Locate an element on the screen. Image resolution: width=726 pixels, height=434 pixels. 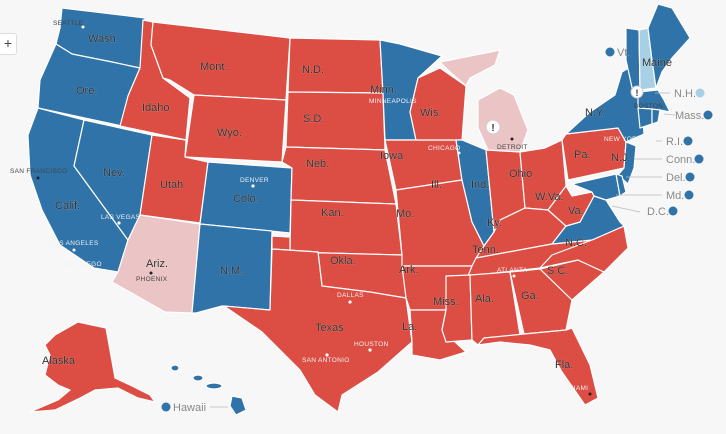
state-delaware is located at coordinates (621, 185).